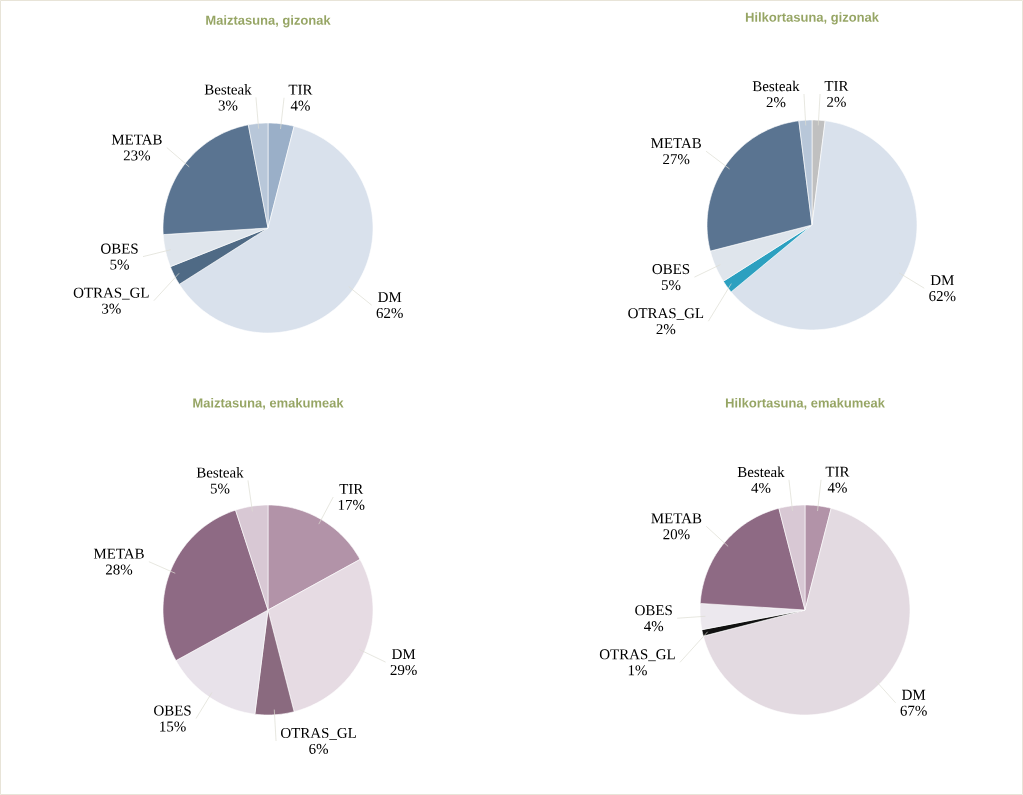  What do you see at coordinates (119, 569) in the screenshot?
I see `data-label: 28%` at bounding box center [119, 569].